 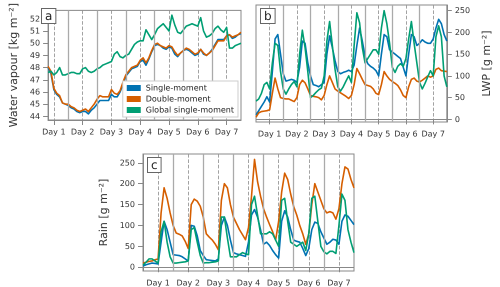 What do you see at coordinates (154, 165) in the screenshot?
I see `annotation: c` at bounding box center [154, 165].